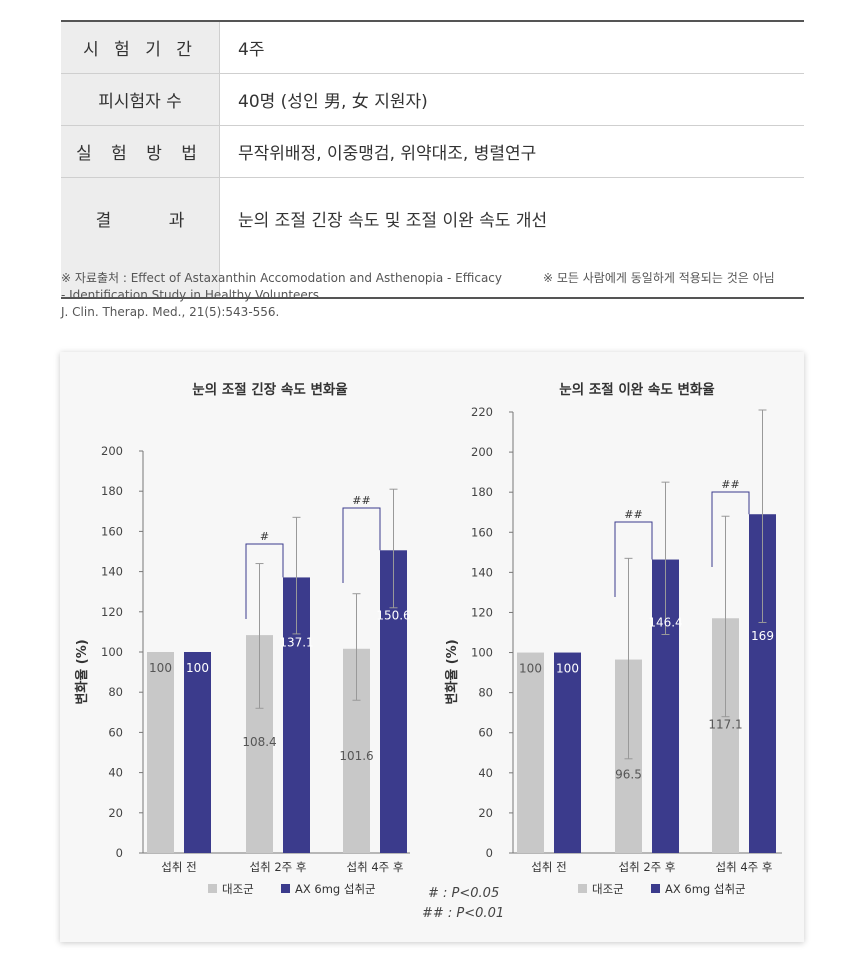  Describe the element at coordinates (730, 484) in the screenshot. I see `chart2-significance-mark-3: ##` at that location.